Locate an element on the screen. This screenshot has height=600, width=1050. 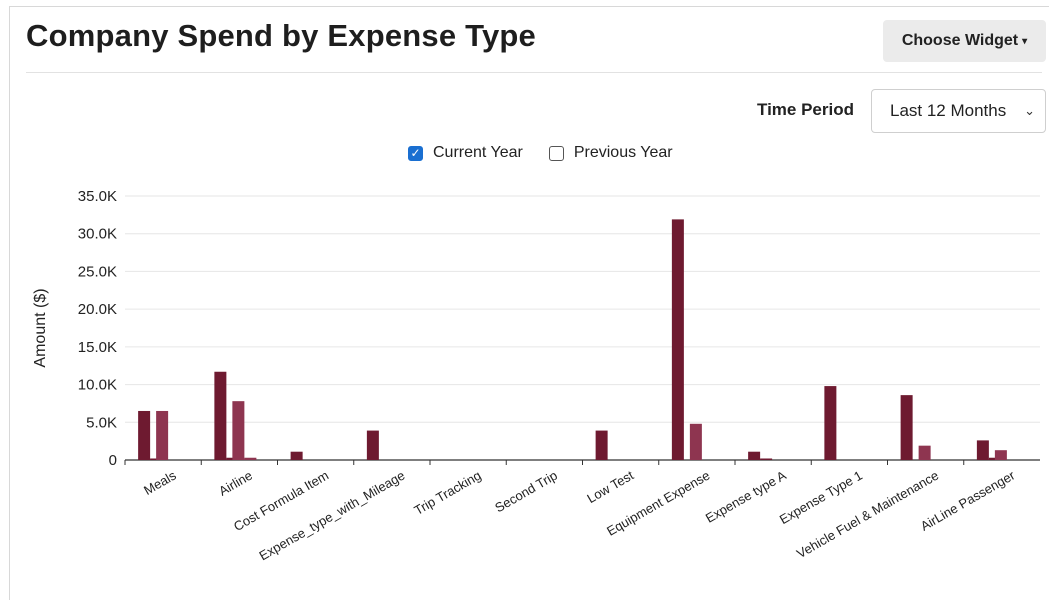
x-tick-label: Airline is located at coordinates (235, 483).